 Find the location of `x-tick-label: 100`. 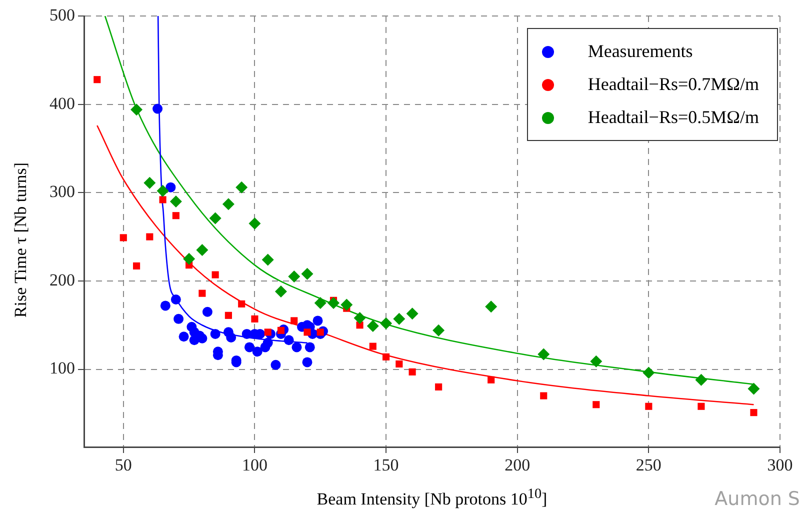

x-tick-label: 100 is located at coordinates (255, 465).